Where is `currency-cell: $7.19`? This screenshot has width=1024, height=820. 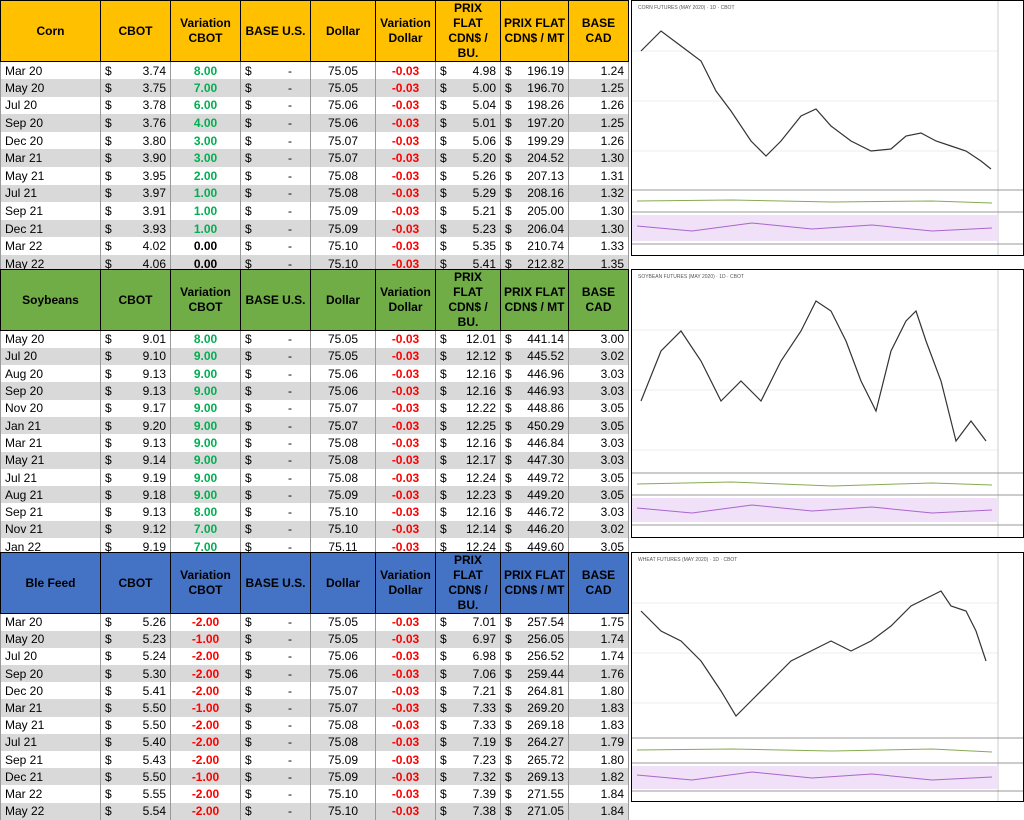
currency-cell: $7.19 is located at coordinates (468, 742).